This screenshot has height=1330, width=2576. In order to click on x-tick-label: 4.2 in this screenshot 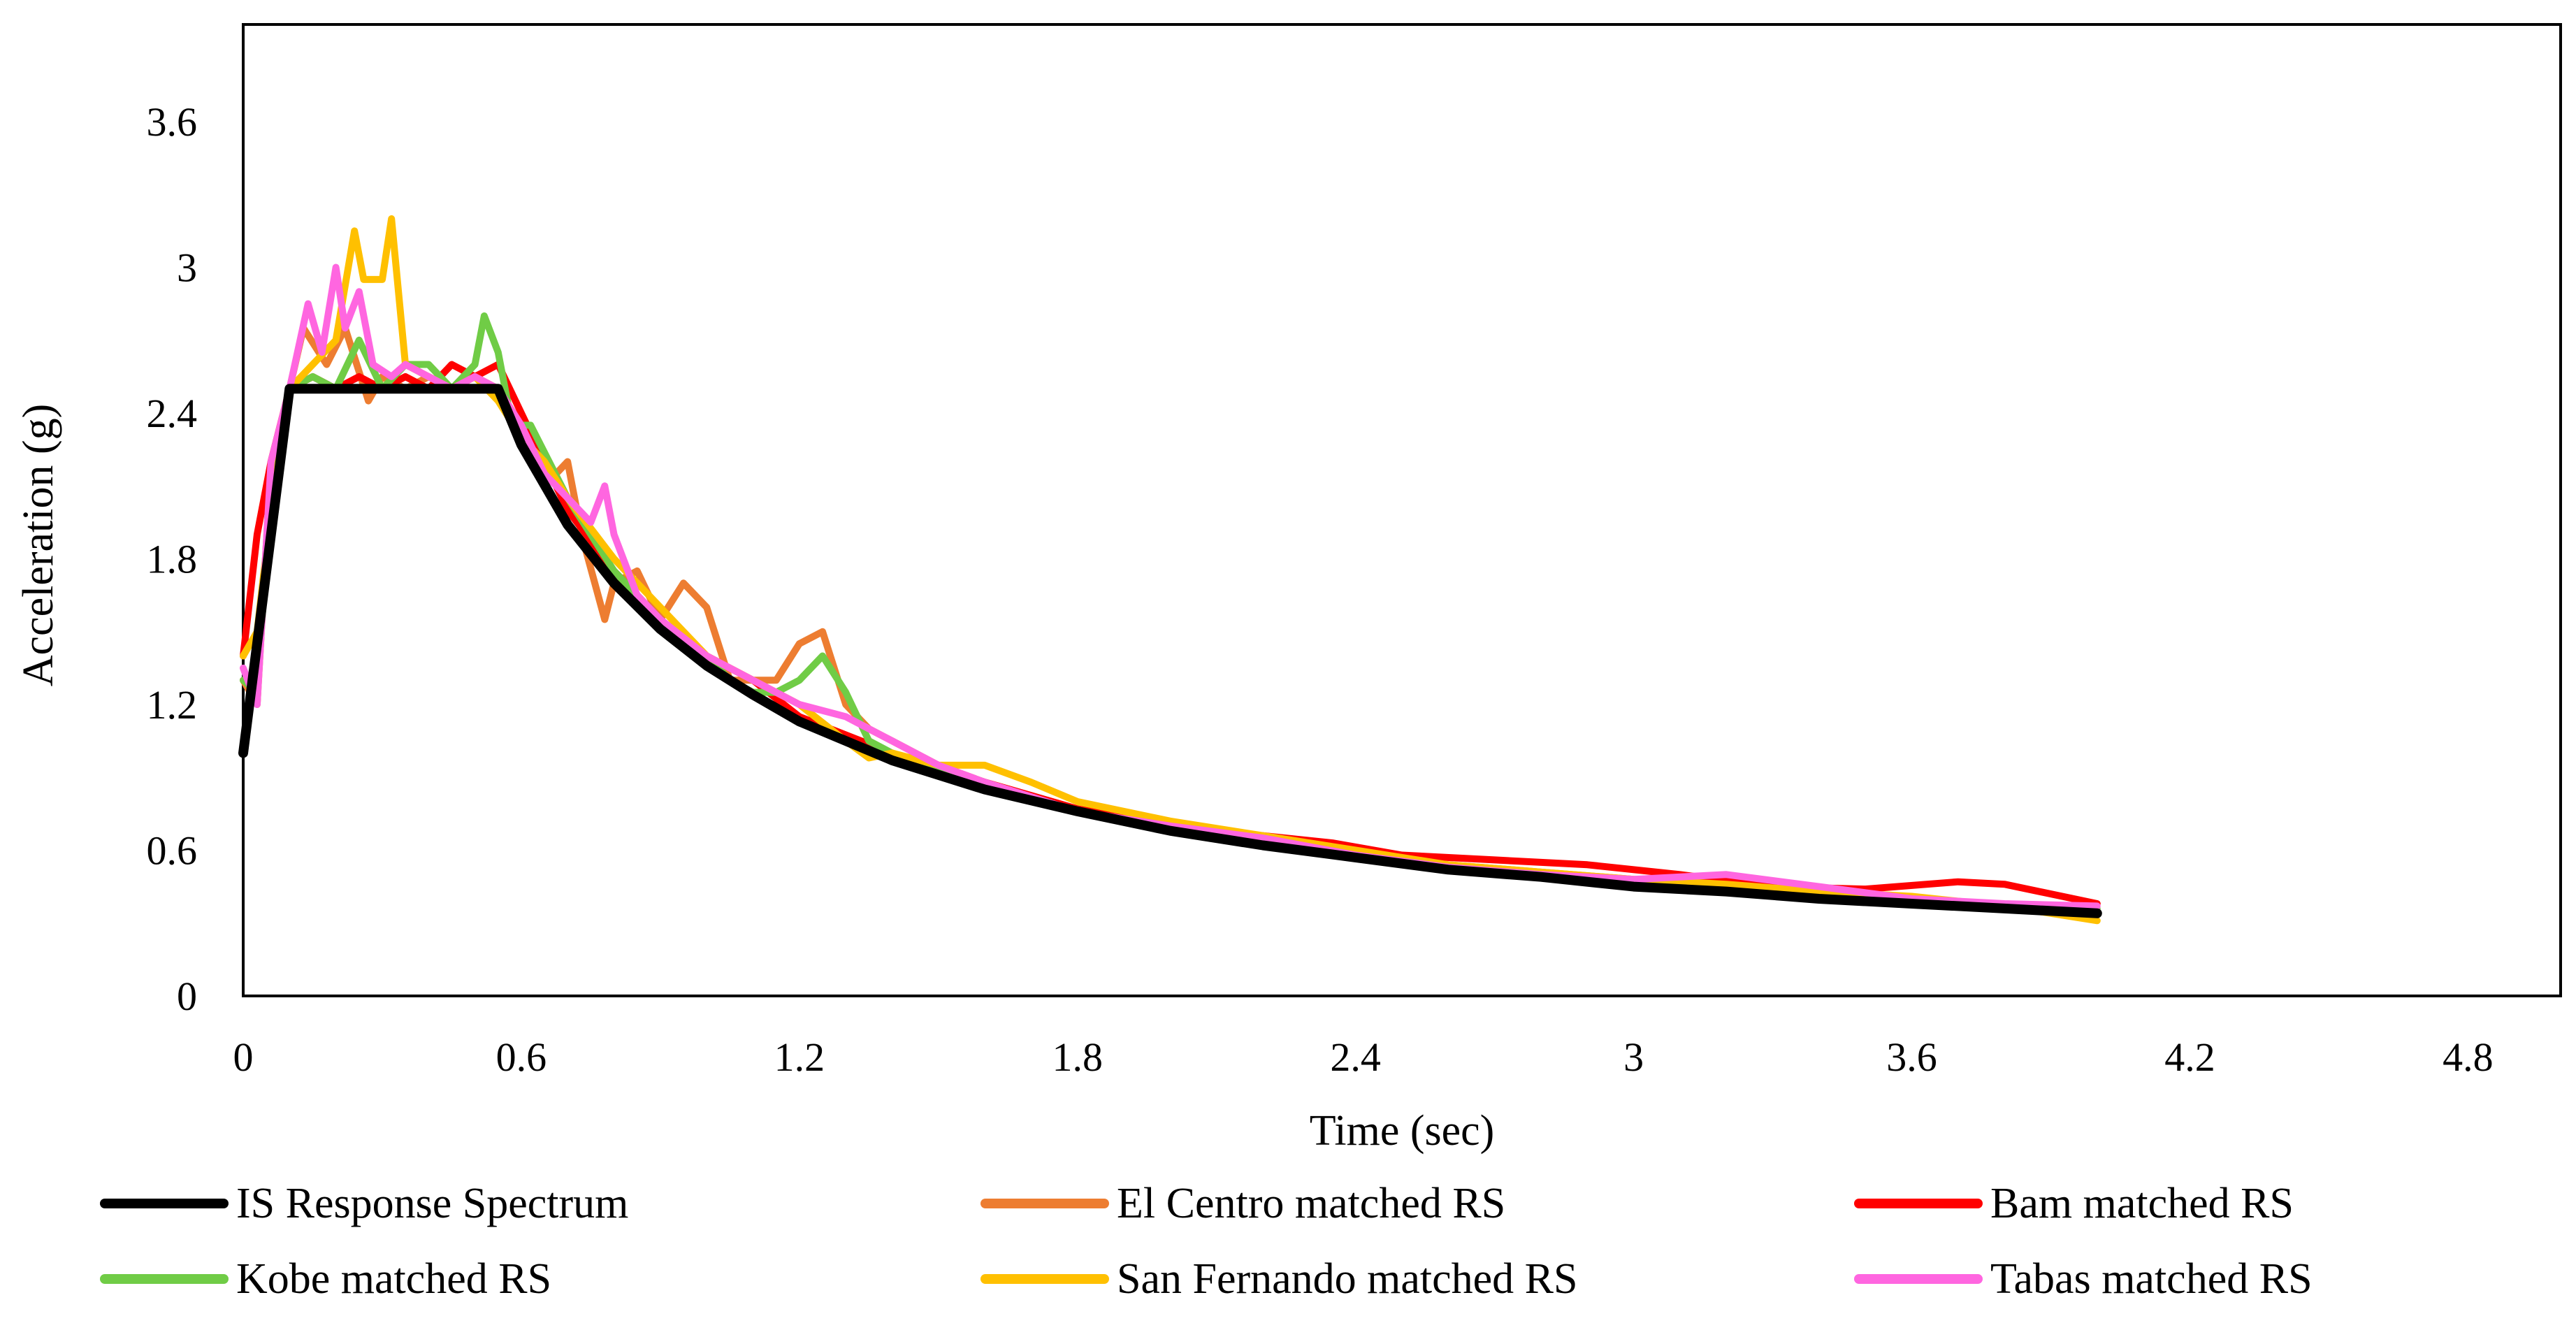, I will do `click(2189, 1057)`.